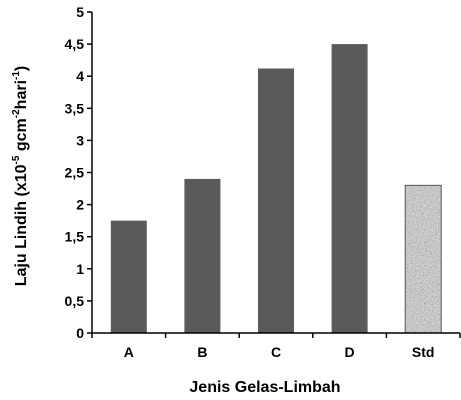  I want to click on bar-a, so click(128, 276).